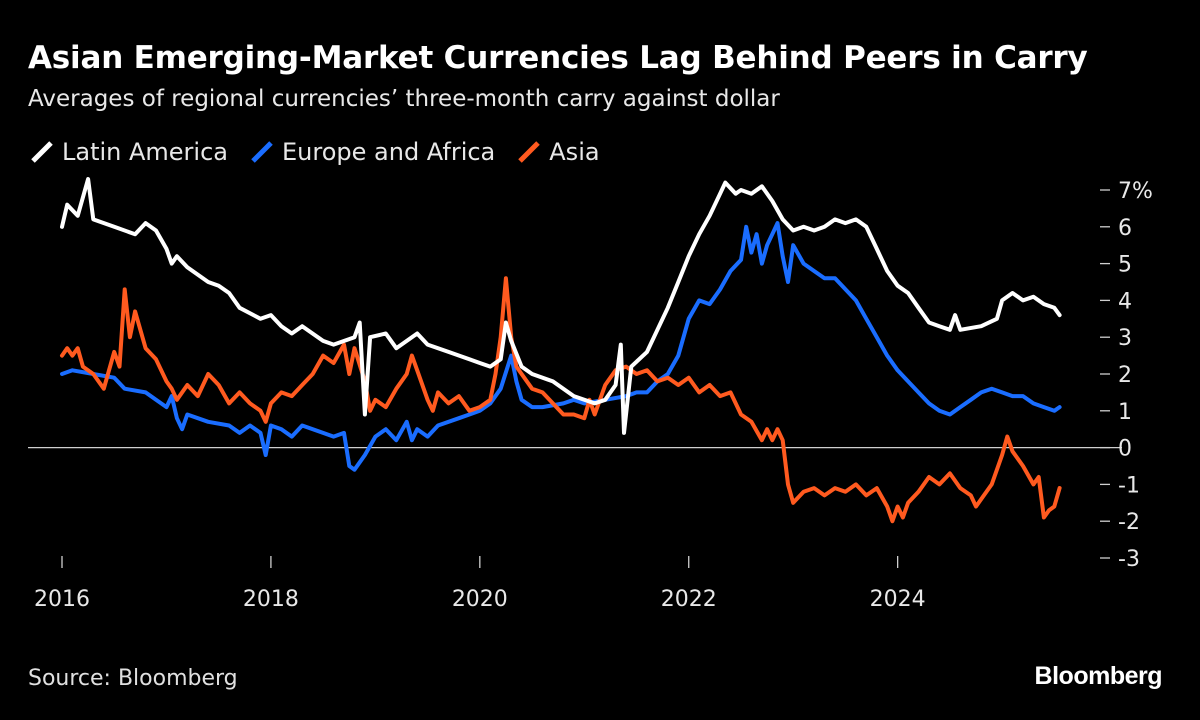 This screenshot has width=1200, height=720. What do you see at coordinates (133, 678) in the screenshot?
I see `source-note: Source: Bloomberg` at bounding box center [133, 678].